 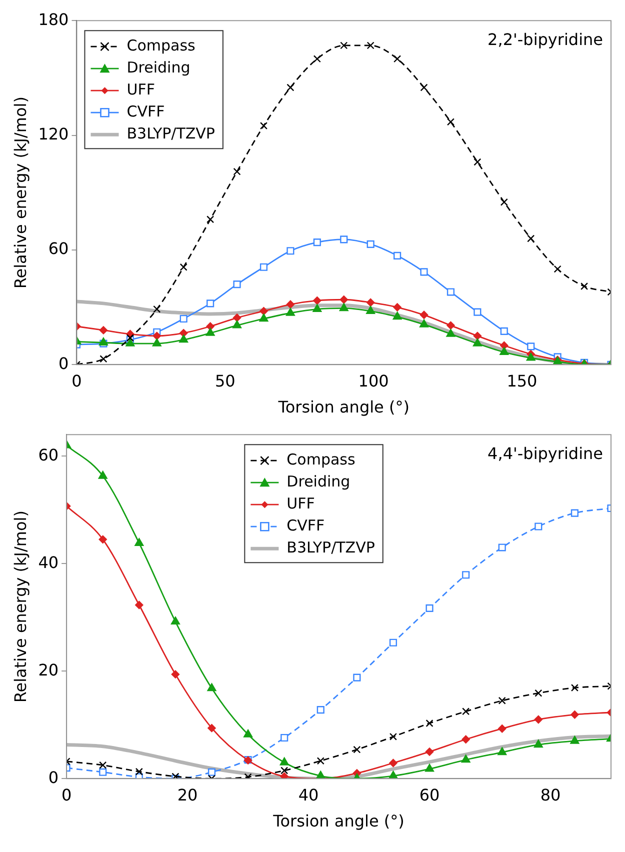 What do you see at coordinates (429, 794) in the screenshot?
I see `x-tick-label: 60` at bounding box center [429, 794].